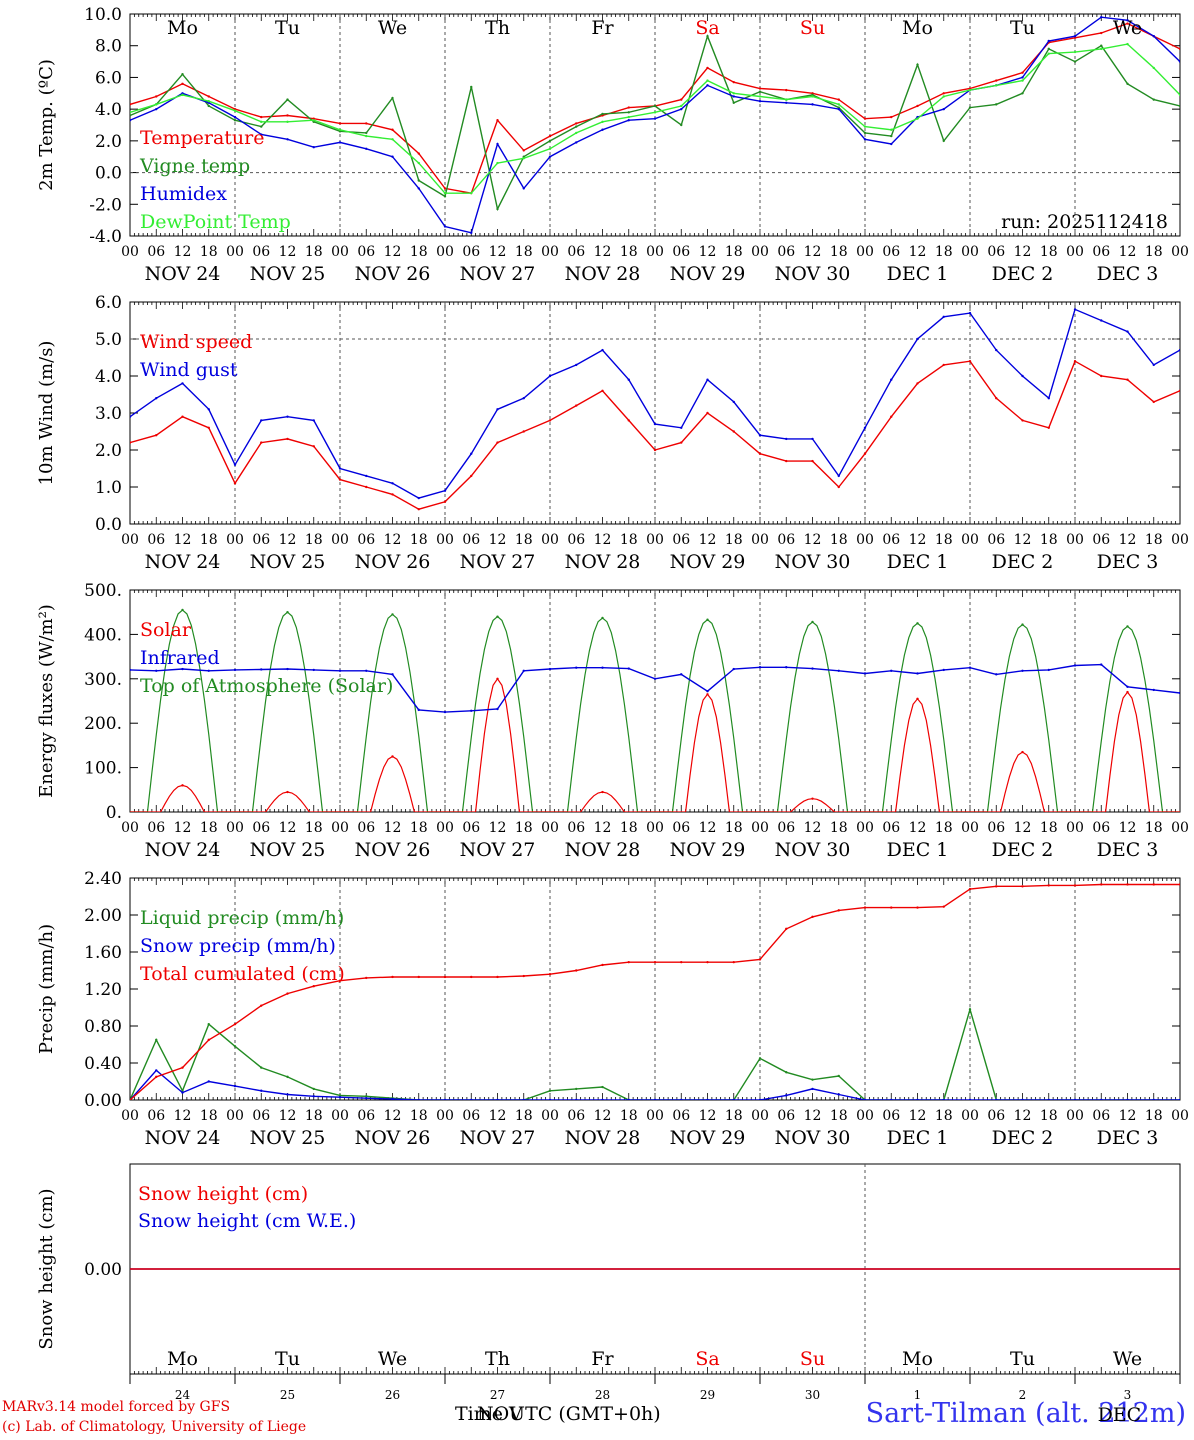  Describe the element at coordinates (603, 562) in the screenshot. I see `date-label: NOV 28` at that location.